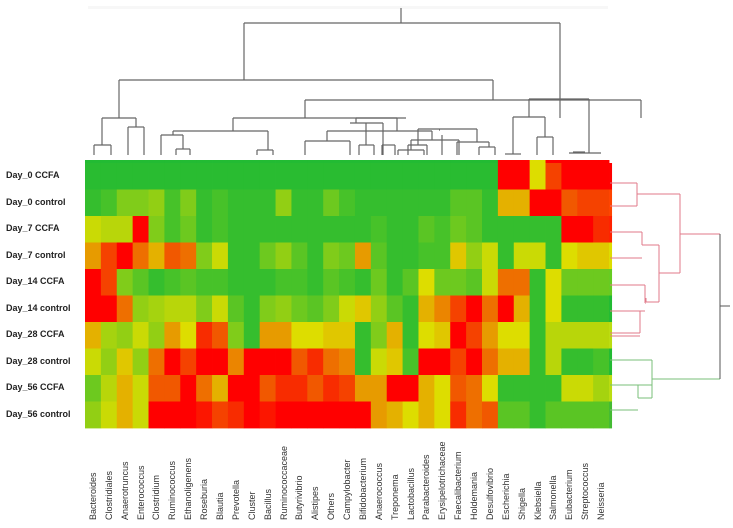 The height and width of the screenshot is (528, 733). What do you see at coordinates (362, 488) in the screenshot?
I see `column-label: Bifidobacterium` at bounding box center [362, 488].